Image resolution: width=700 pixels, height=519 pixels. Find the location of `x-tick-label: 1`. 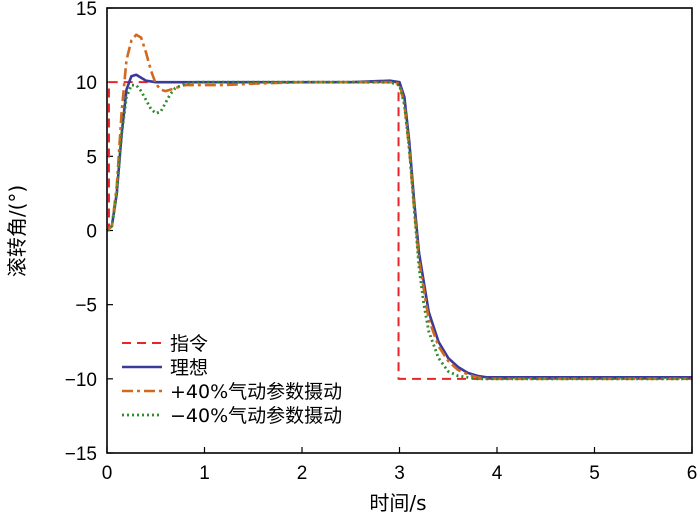

x-tick-label: 1 is located at coordinates (204, 473).